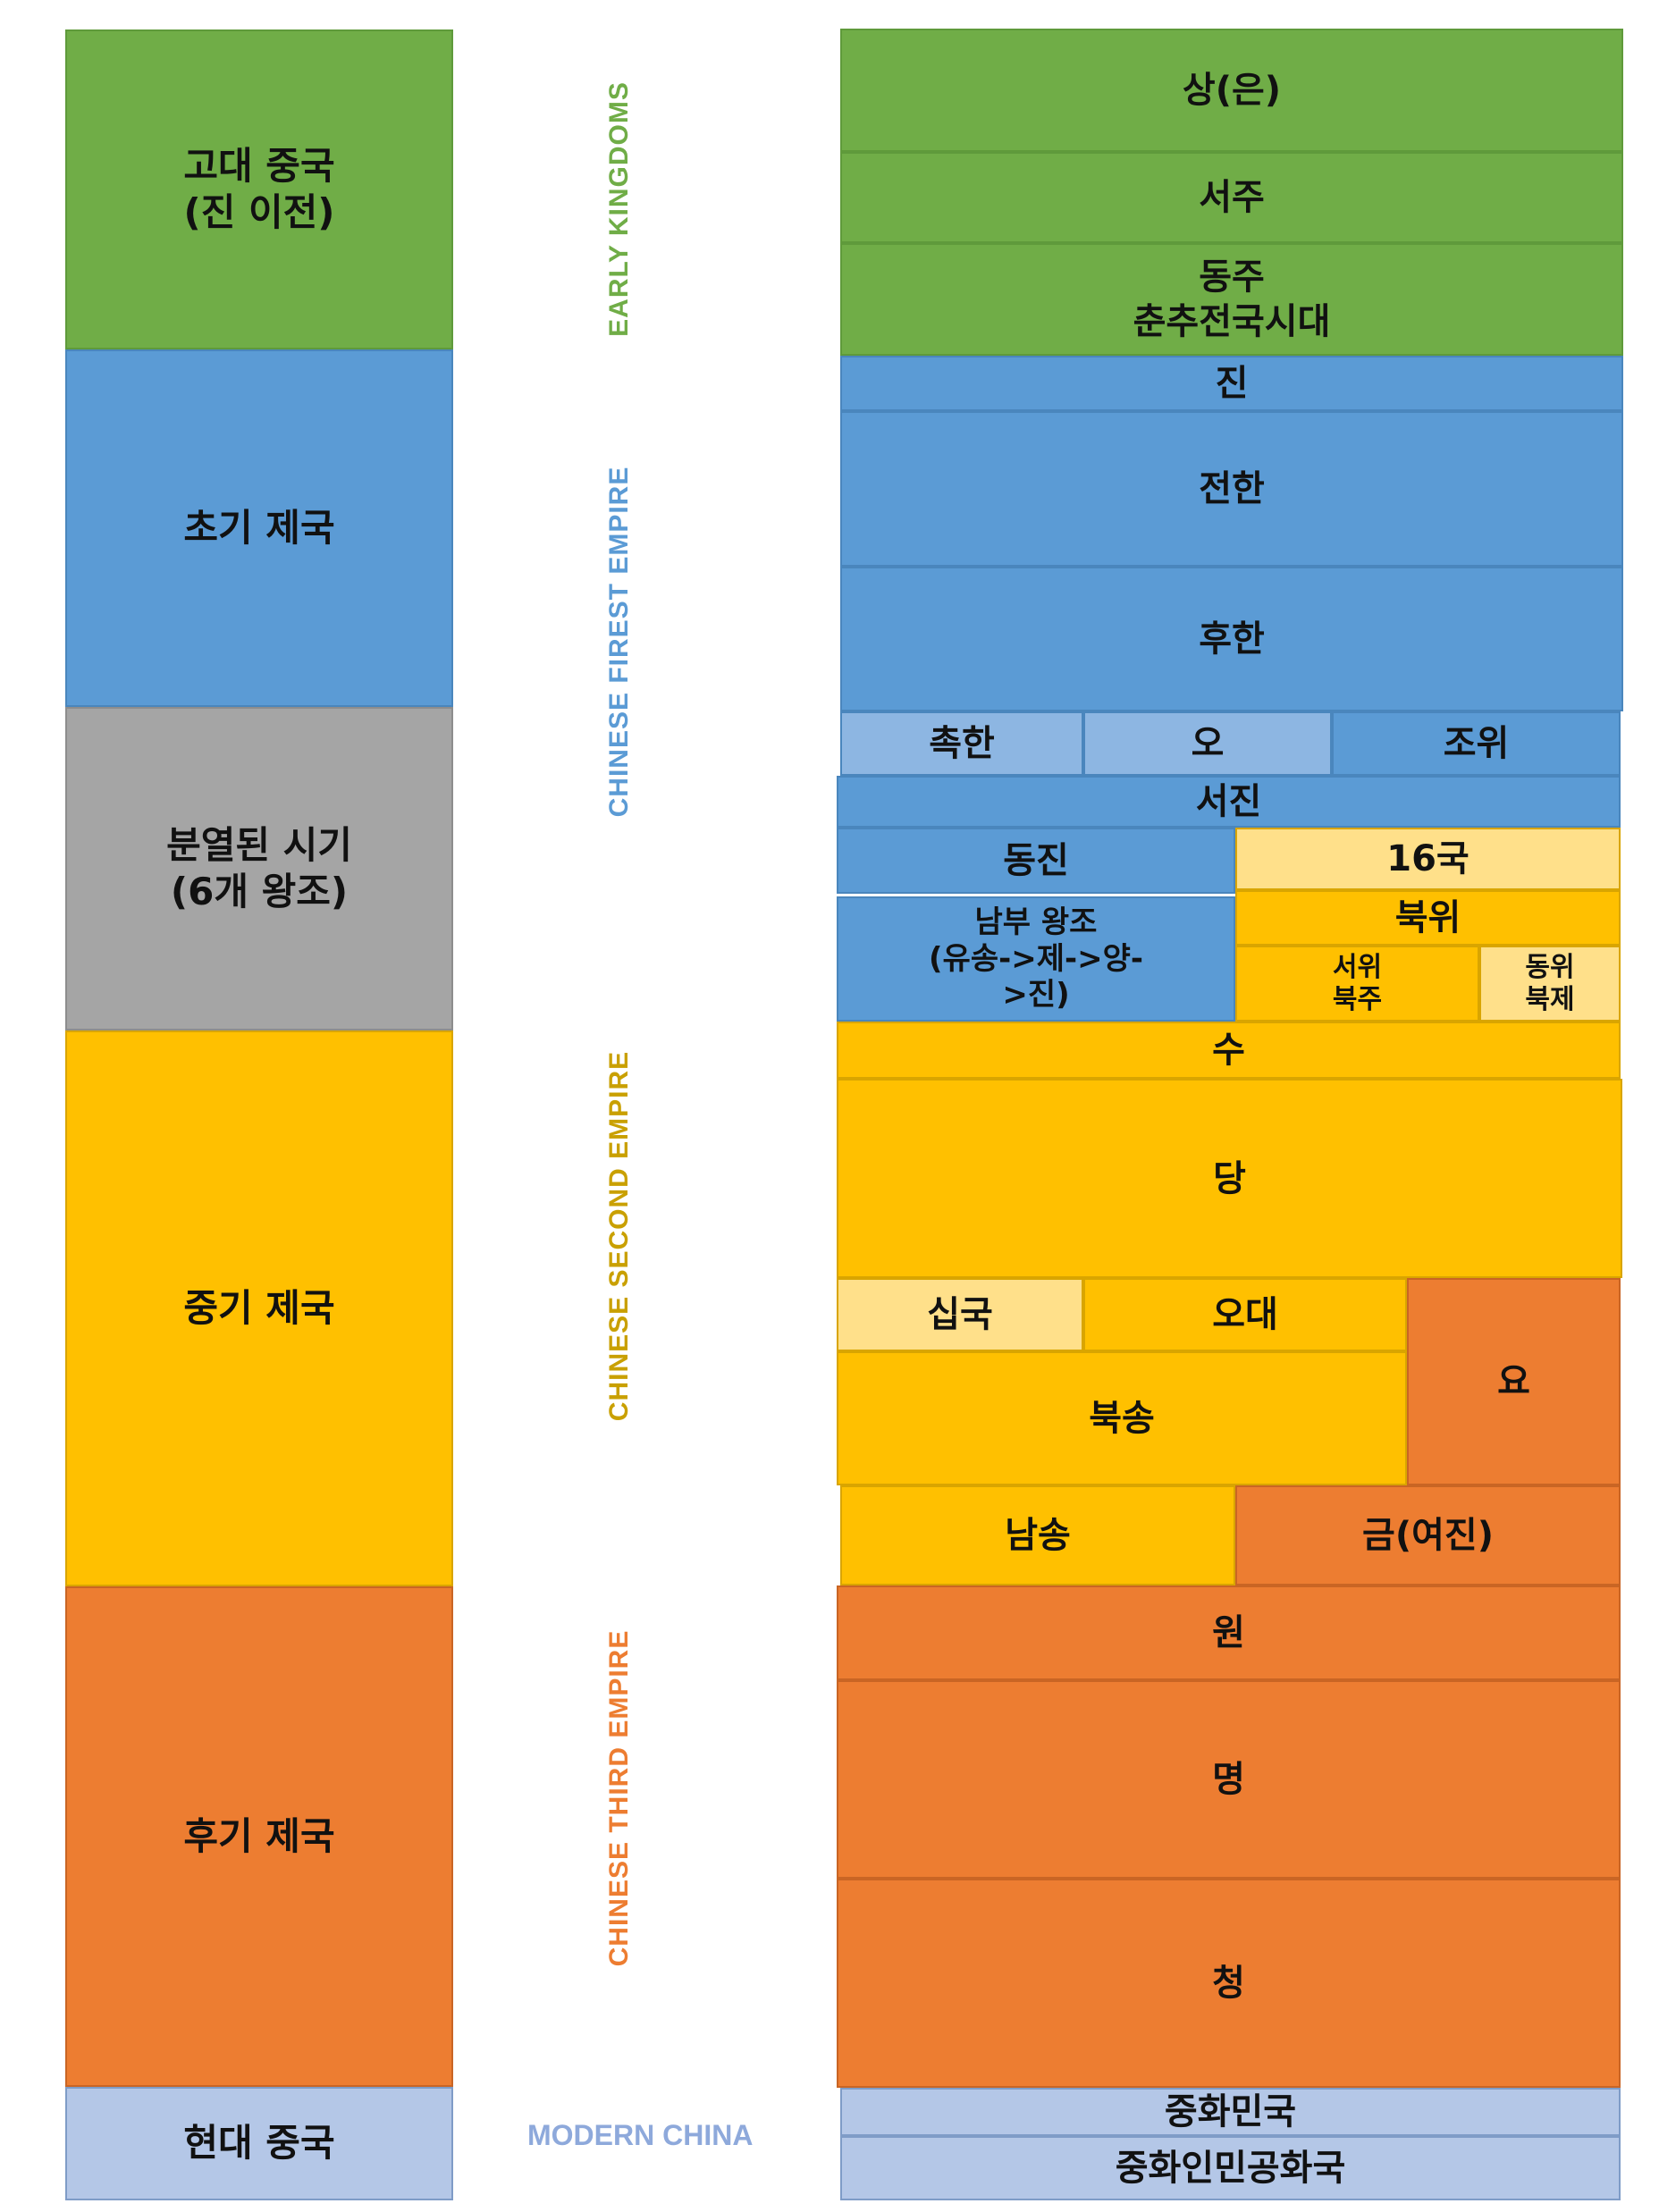 This screenshot has width=1659, height=2212. What do you see at coordinates (1231, 299) in the screenshot?
I see `dynasty-eastern-zhou: 동주 춘추전국시대` at bounding box center [1231, 299].